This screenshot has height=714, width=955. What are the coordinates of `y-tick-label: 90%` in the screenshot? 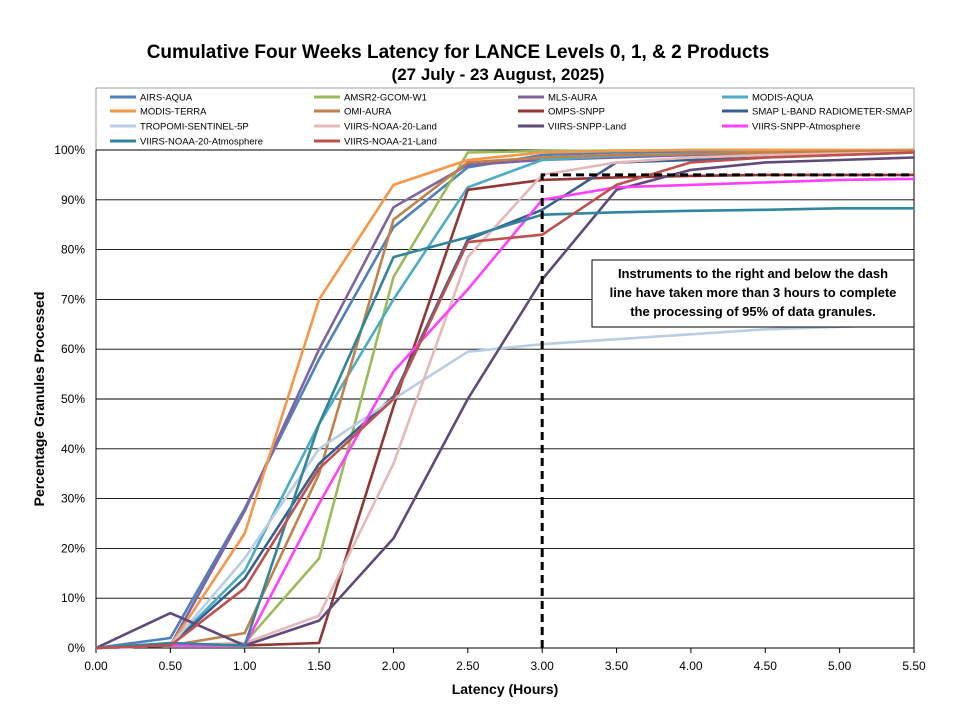 It's located at (73, 200).